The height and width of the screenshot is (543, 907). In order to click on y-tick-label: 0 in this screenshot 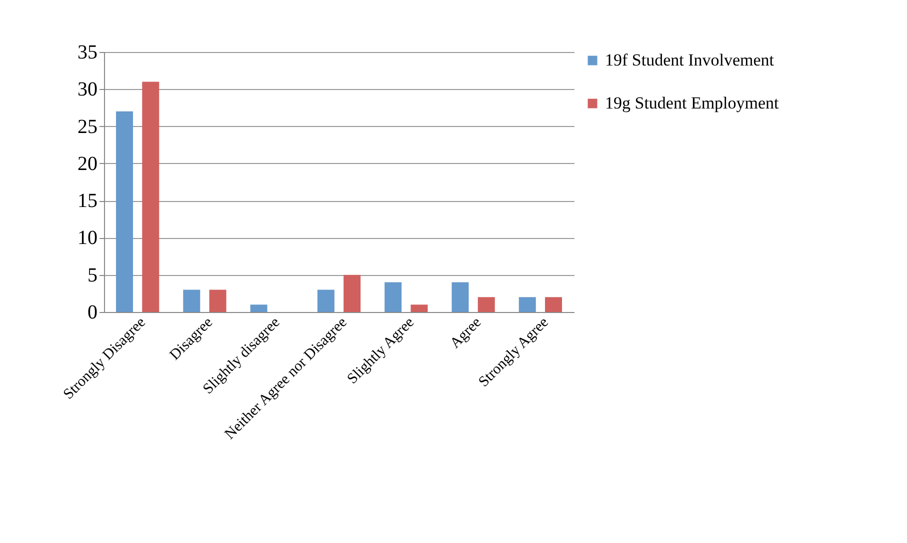, I will do `click(93, 313)`.